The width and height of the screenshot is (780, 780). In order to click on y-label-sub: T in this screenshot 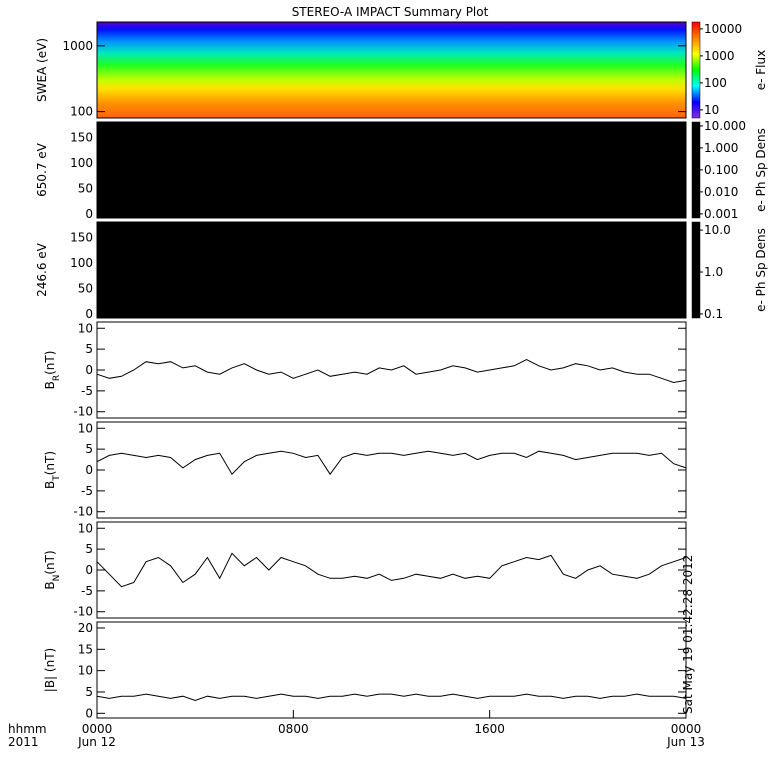, I will do `click(57, 478)`.